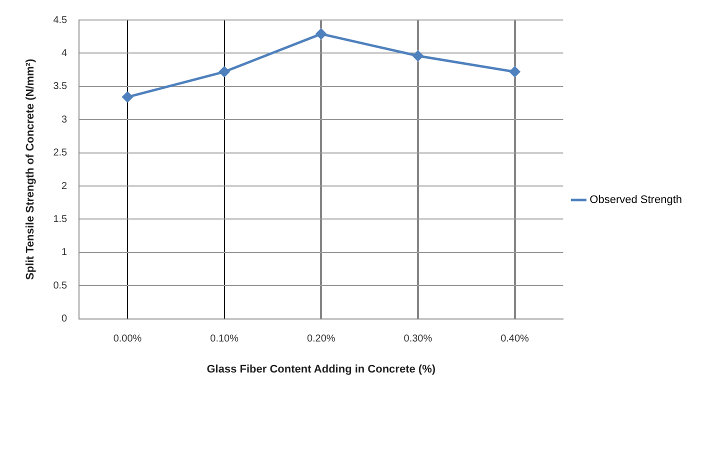  I want to click on x-tick-label: 0.20%, so click(321, 339).